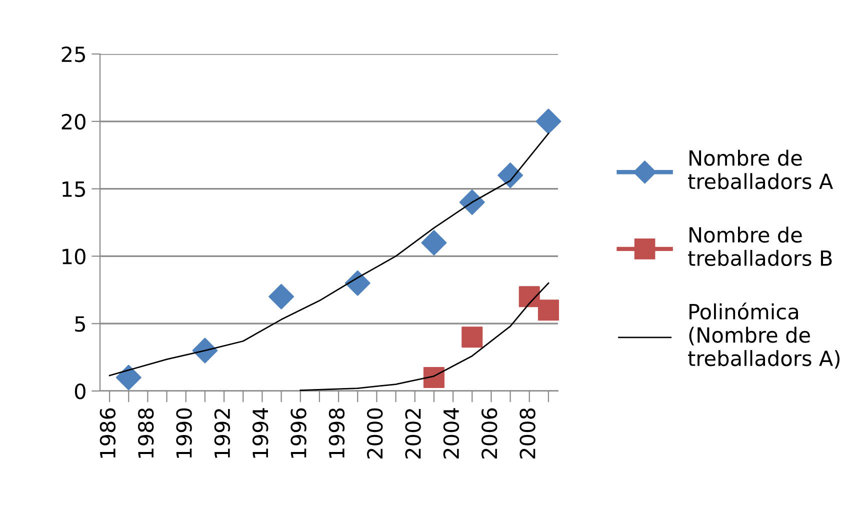  Describe the element at coordinates (298, 433) in the screenshot. I see `x-tick-label: 1996` at that location.